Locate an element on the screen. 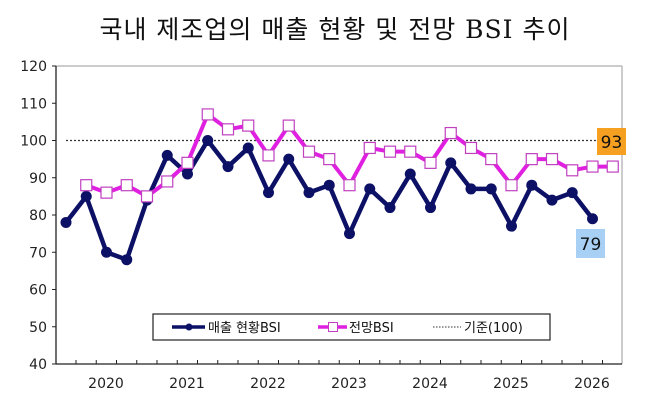  y-tick-label: 80 is located at coordinates (38, 216).